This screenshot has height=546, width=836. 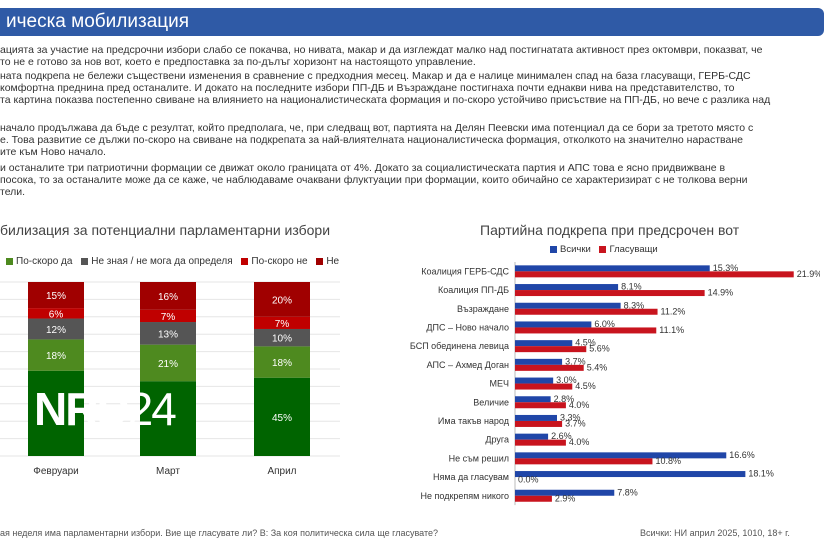 I want to click on watermark-logo: NRD24, so click(x=105, y=409).